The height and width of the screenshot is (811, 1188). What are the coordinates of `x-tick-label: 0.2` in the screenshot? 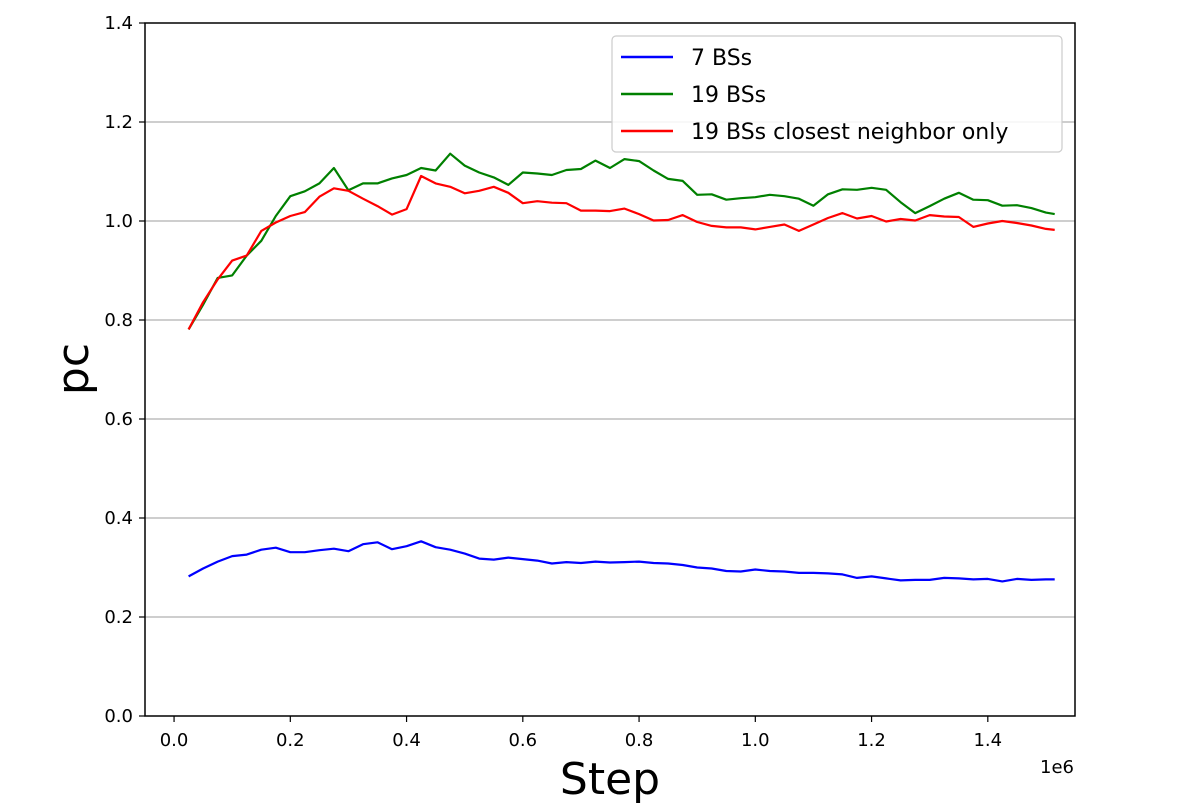 It's located at (290, 740).